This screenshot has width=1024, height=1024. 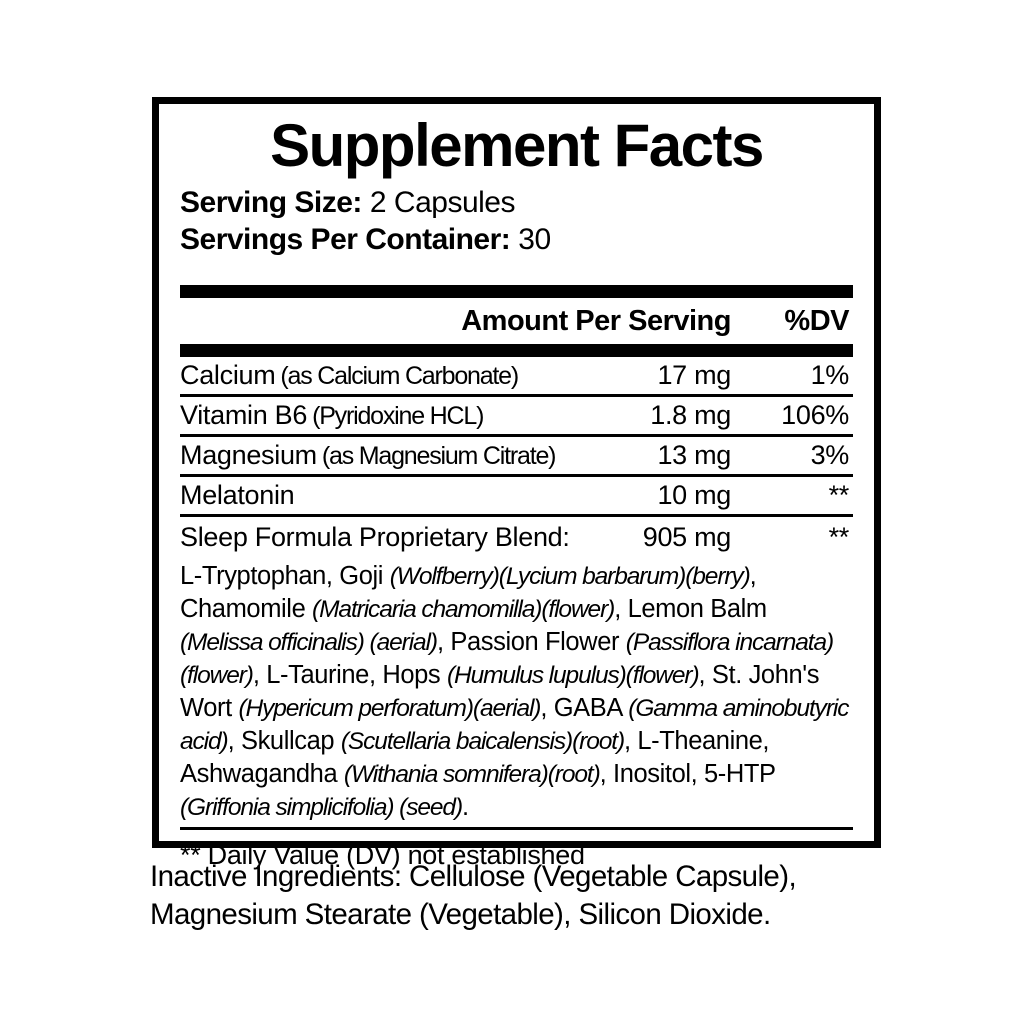 What do you see at coordinates (687, 774) in the screenshot?
I see `blend-ingredient-text: , Inositol, 5-HTP` at bounding box center [687, 774].